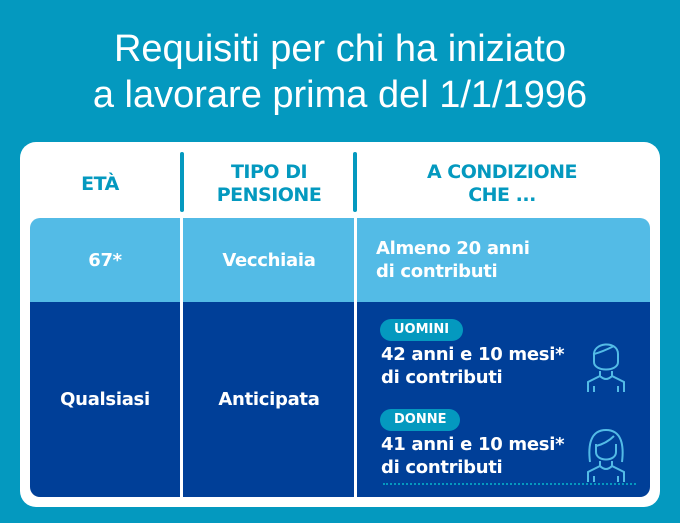  I want to click on woman-icon, so click(606, 455).